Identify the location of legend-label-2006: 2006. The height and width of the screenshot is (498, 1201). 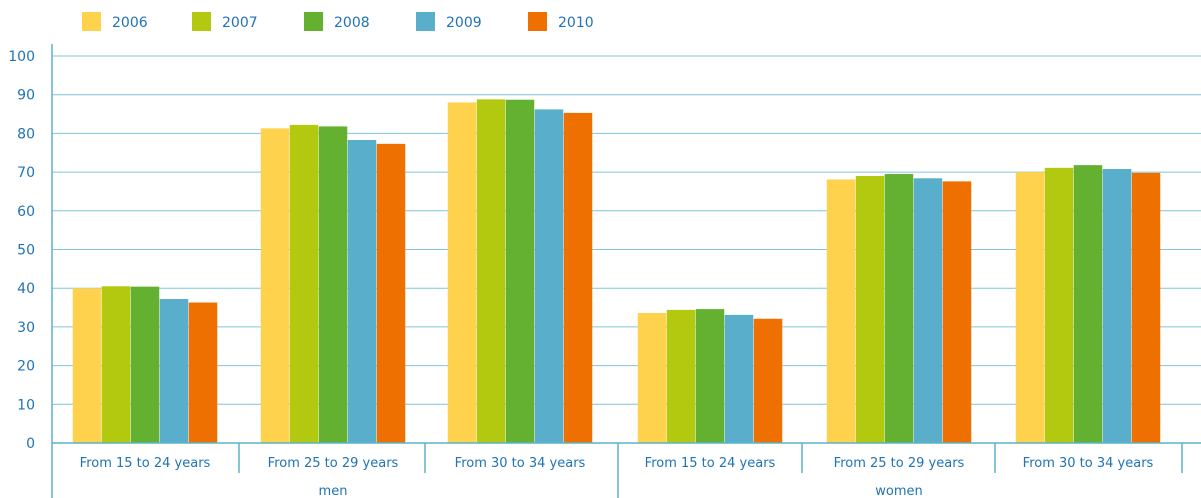
(130, 23).